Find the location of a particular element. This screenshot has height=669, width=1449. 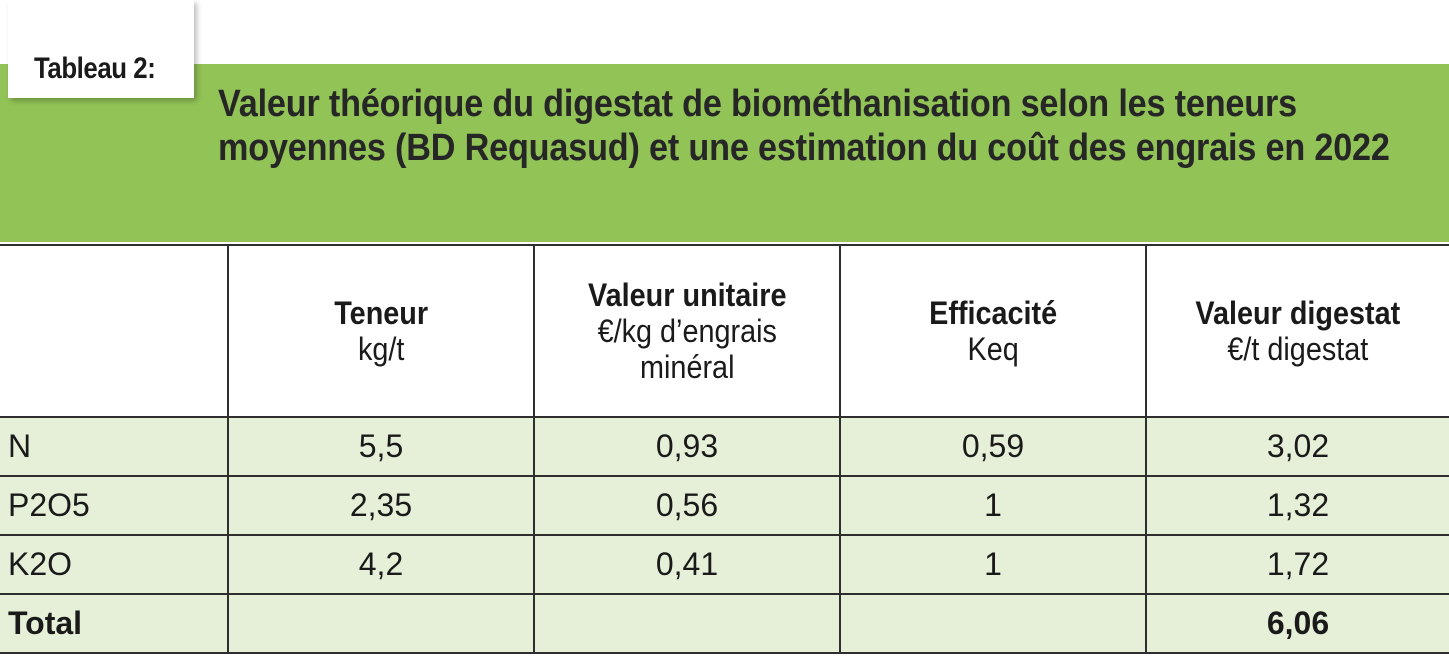

table-label-box: Tableau 2: is located at coordinates (101, 49).